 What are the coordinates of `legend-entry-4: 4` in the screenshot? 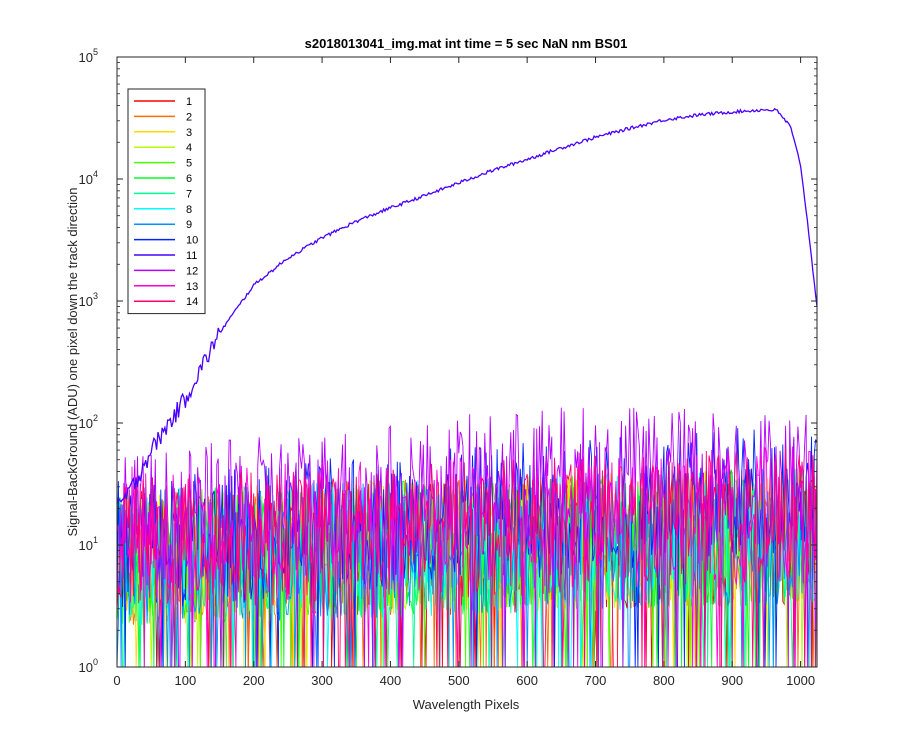 It's located at (189, 148).